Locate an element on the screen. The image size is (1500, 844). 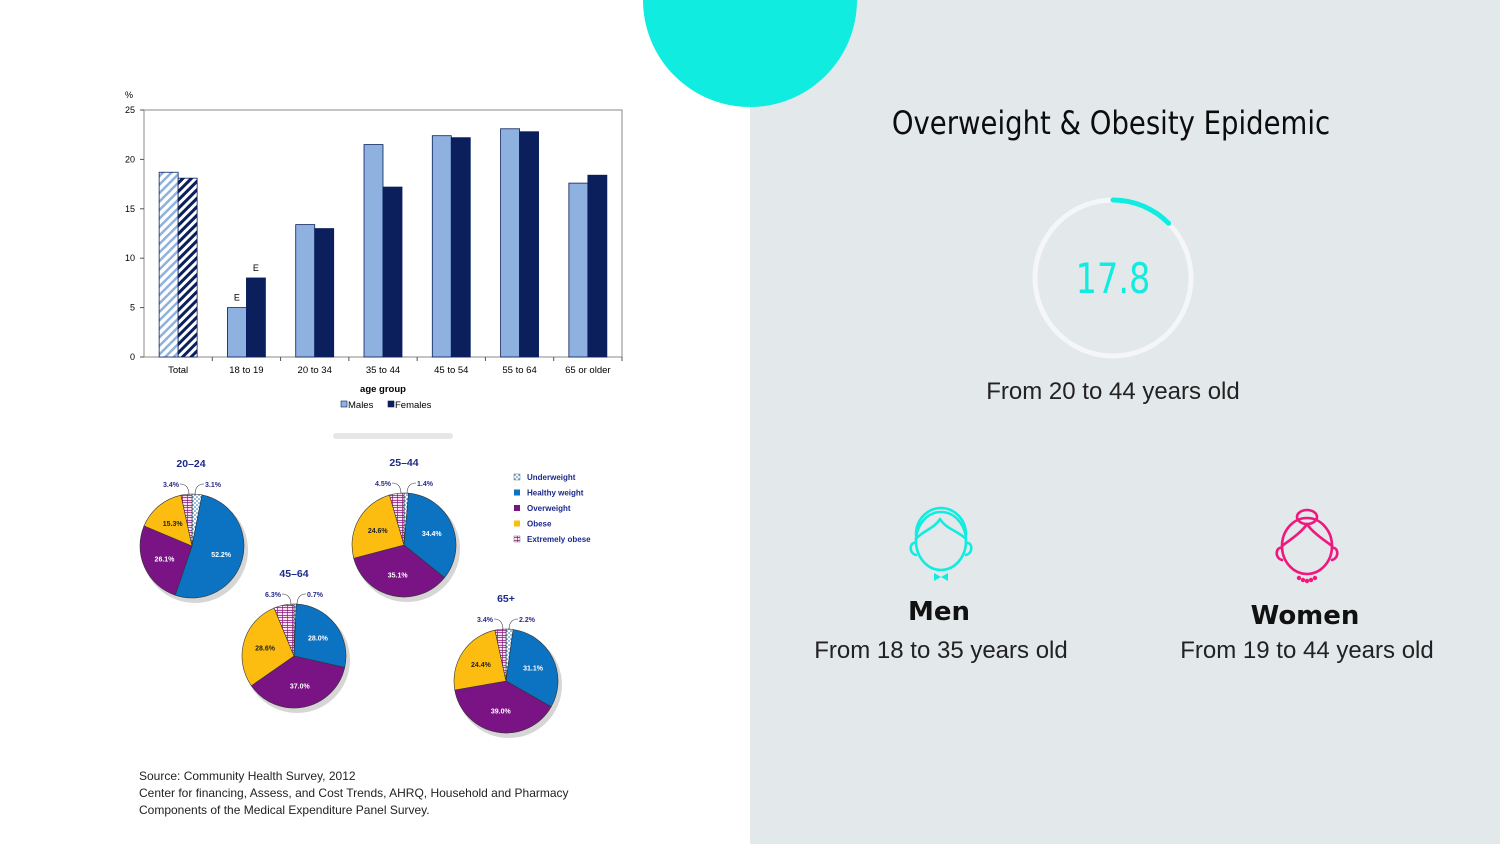
pie-label: 31.1% is located at coordinates (533, 669).